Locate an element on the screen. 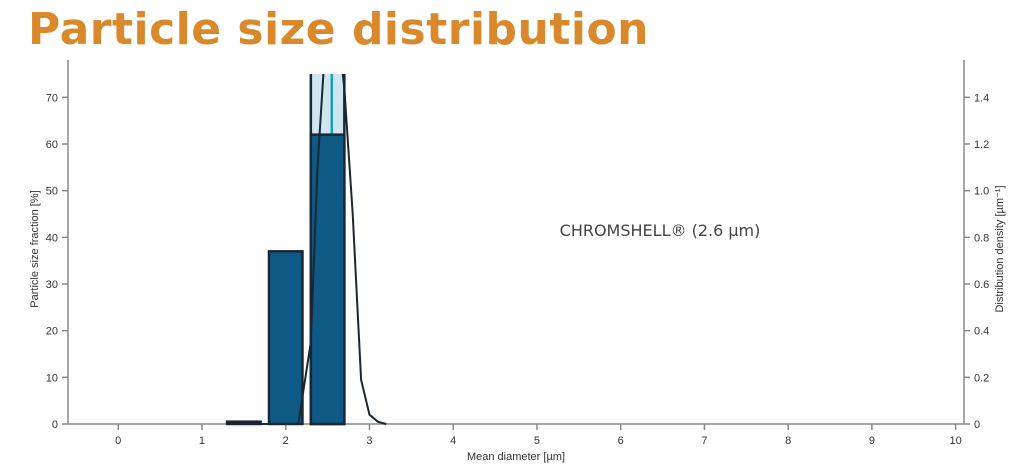 Image resolution: width=1024 pixels, height=468 pixels. y-tick-label: 70 is located at coordinates (52, 98).